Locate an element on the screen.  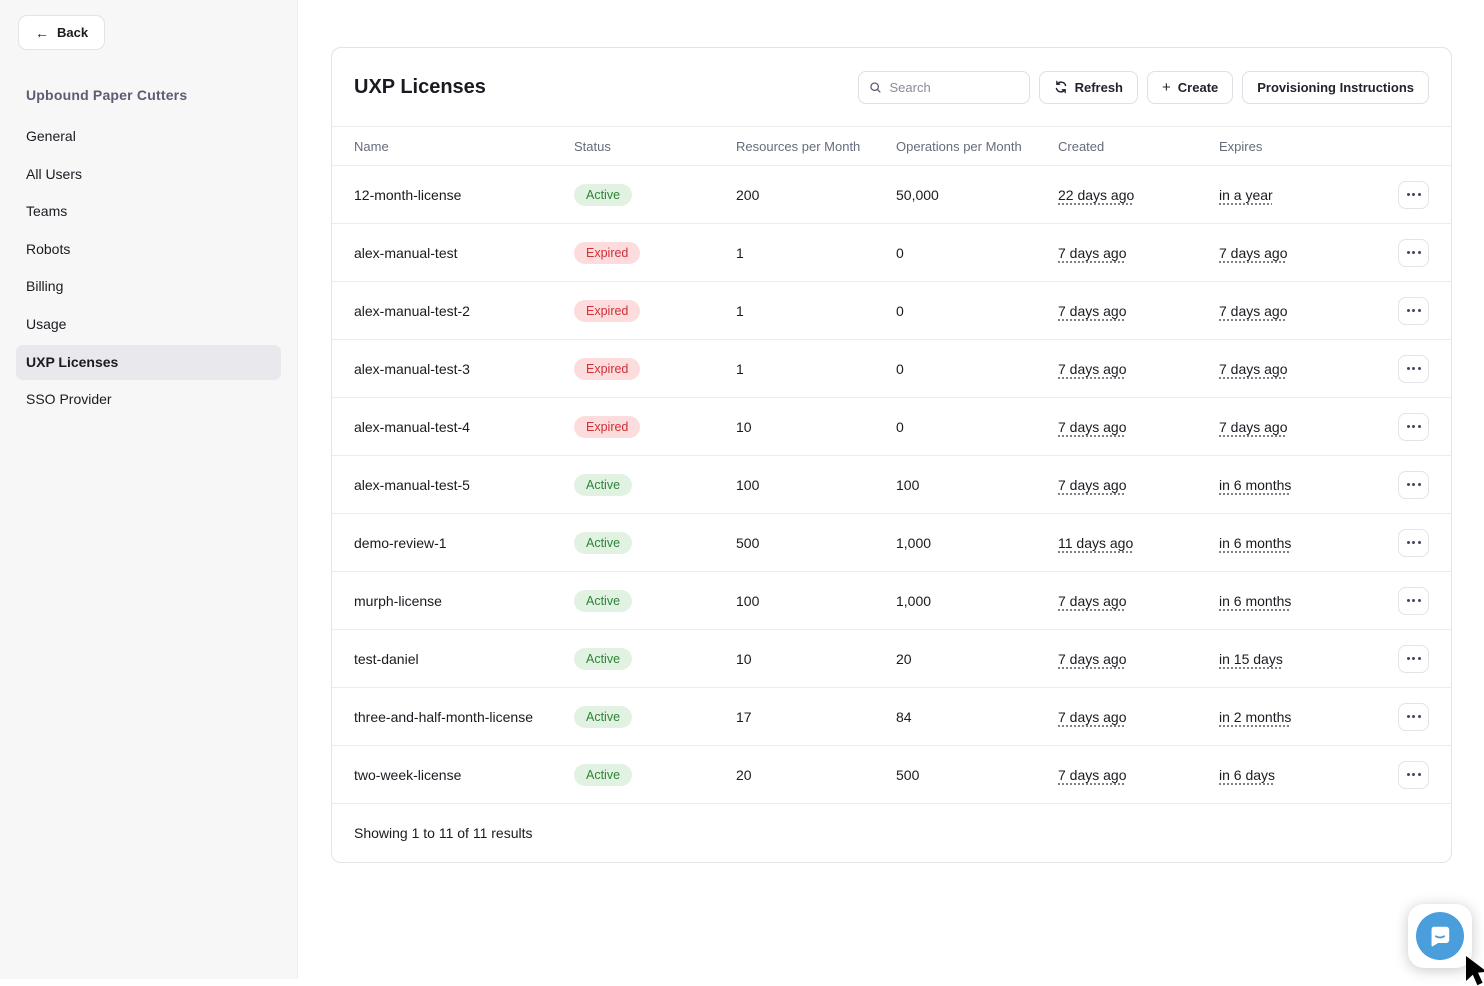
resources-per-month-value: 500 is located at coordinates (748, 542).